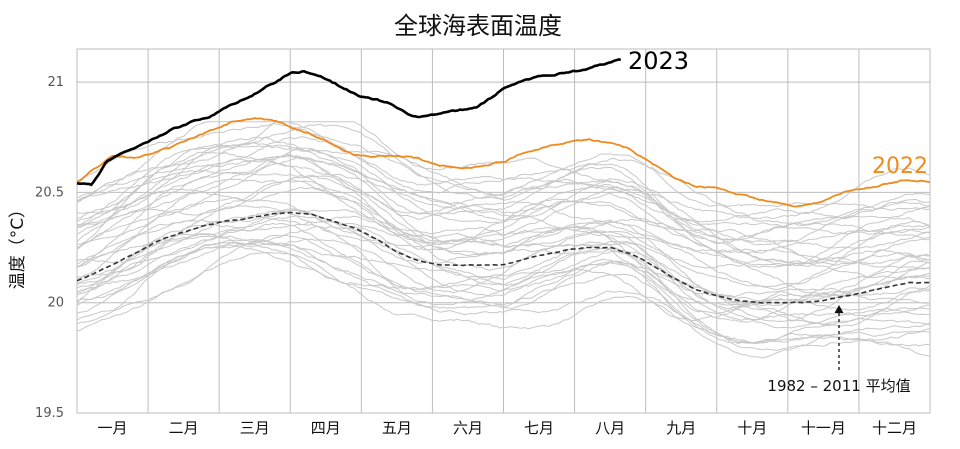 This screenshot has height=449, width=960. Describe the element at coordinates (838, 386) in the screenshot. I see `label-average: 1982 – 2011 平均值` at that location.